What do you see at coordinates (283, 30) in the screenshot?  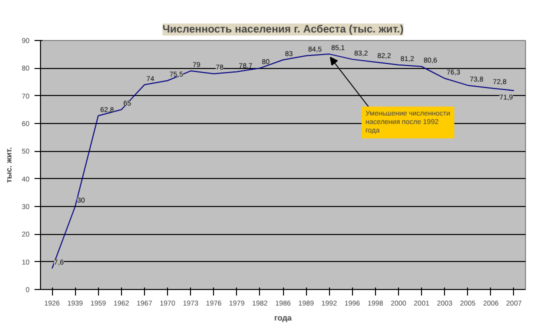 I see `chart-title: Численность населения г. Асбеста (тыс. жит.)` at bounding box center [283, 30].